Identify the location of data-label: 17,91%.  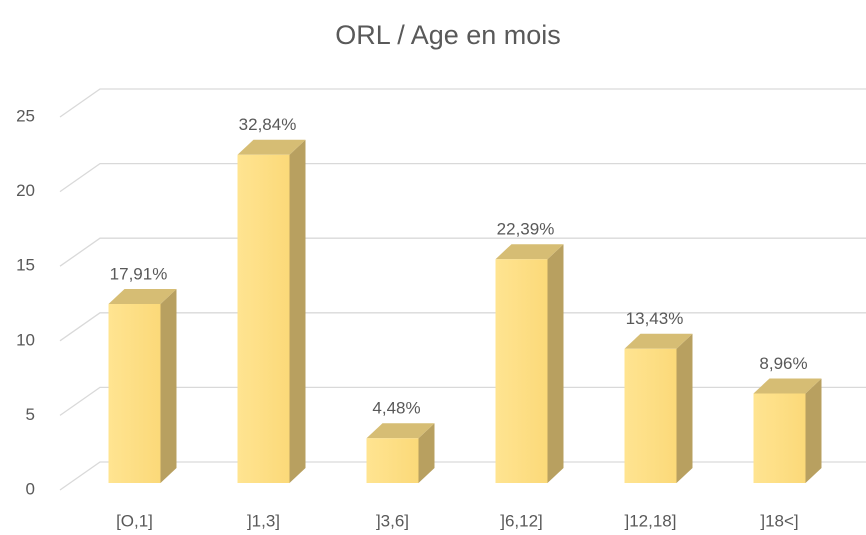
(139, 273).